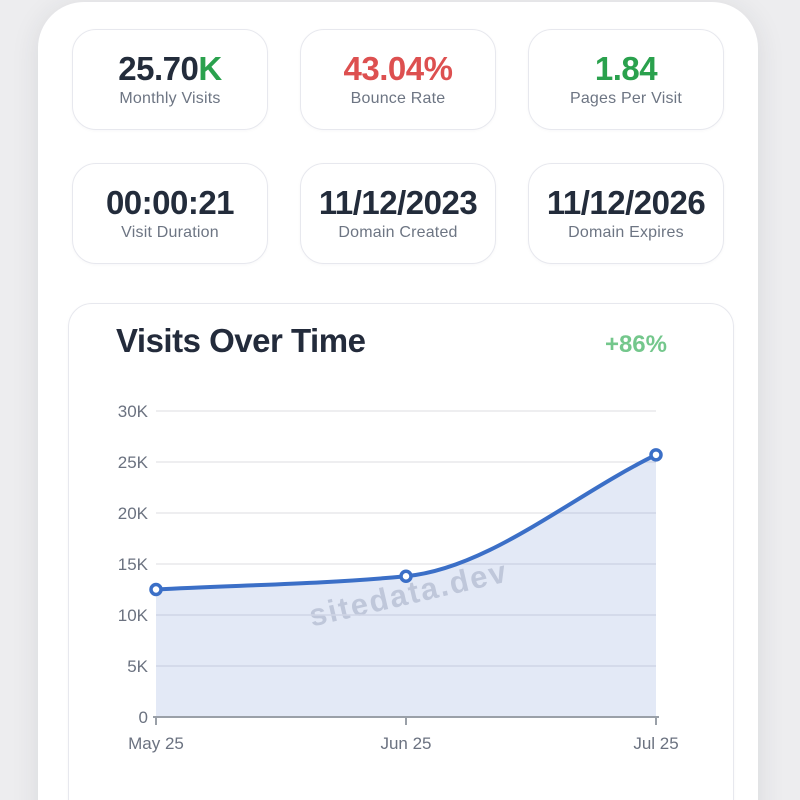 The image size is (800, 800). Describe the element at coordinates (170, 68) in the screenshot. I see `stat-value-monthly-visits: 25.70K` at that location.